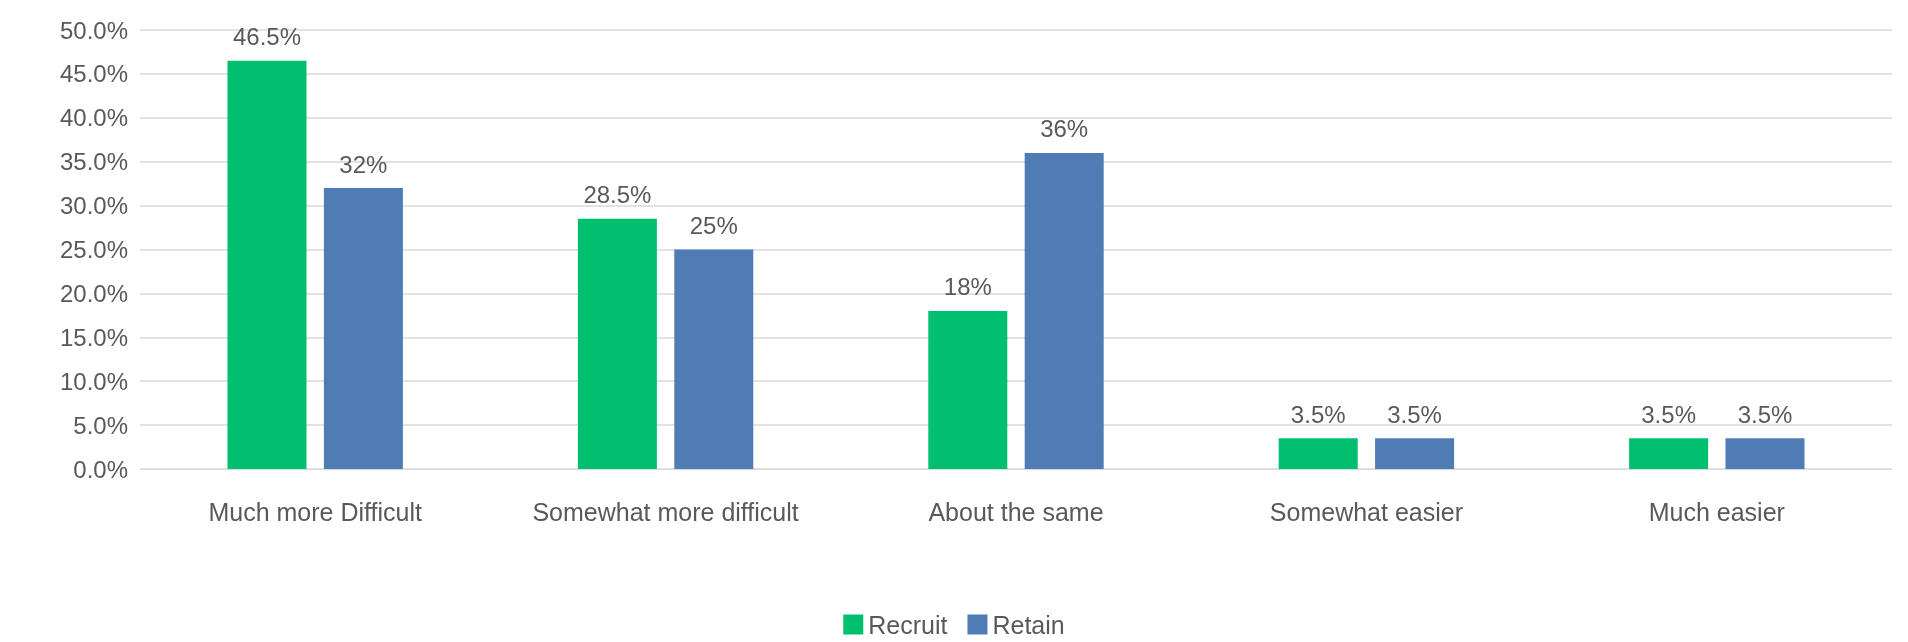 This screenshot has height=642, width=1908. What do you see at coordinates (93, 249) in the screenshot?
I see `y-tick-label: 25.0%` at bounding box center [93, 249].